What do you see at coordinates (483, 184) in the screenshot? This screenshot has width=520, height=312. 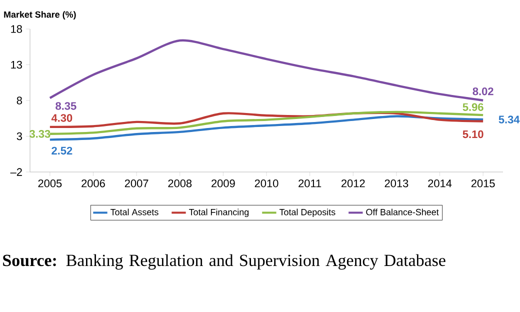 I see `x-tick-label: 2015` at bounding box center [483, 184].